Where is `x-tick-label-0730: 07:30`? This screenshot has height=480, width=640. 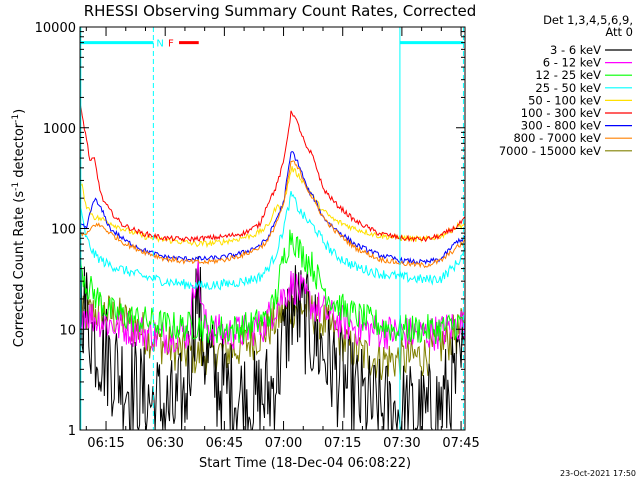
x-tick-label-0730: 07:30 is located at coordinates (401, 443).